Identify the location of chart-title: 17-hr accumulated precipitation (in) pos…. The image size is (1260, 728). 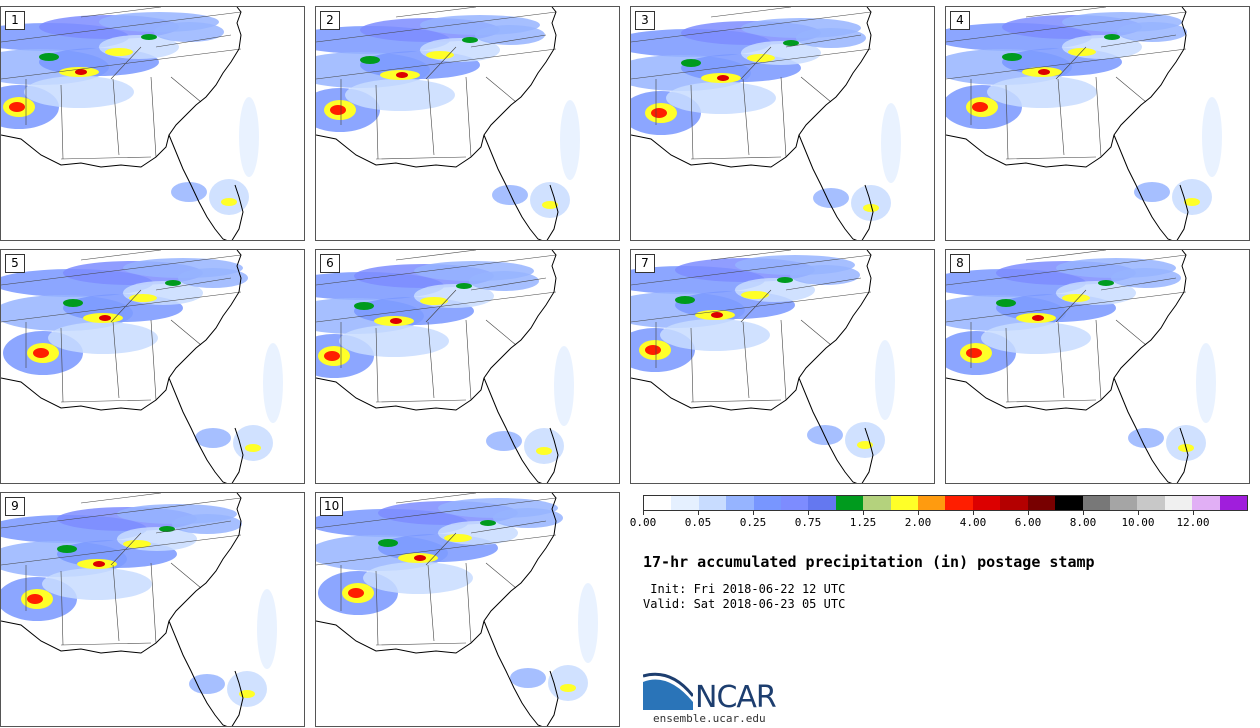
(869, 562).